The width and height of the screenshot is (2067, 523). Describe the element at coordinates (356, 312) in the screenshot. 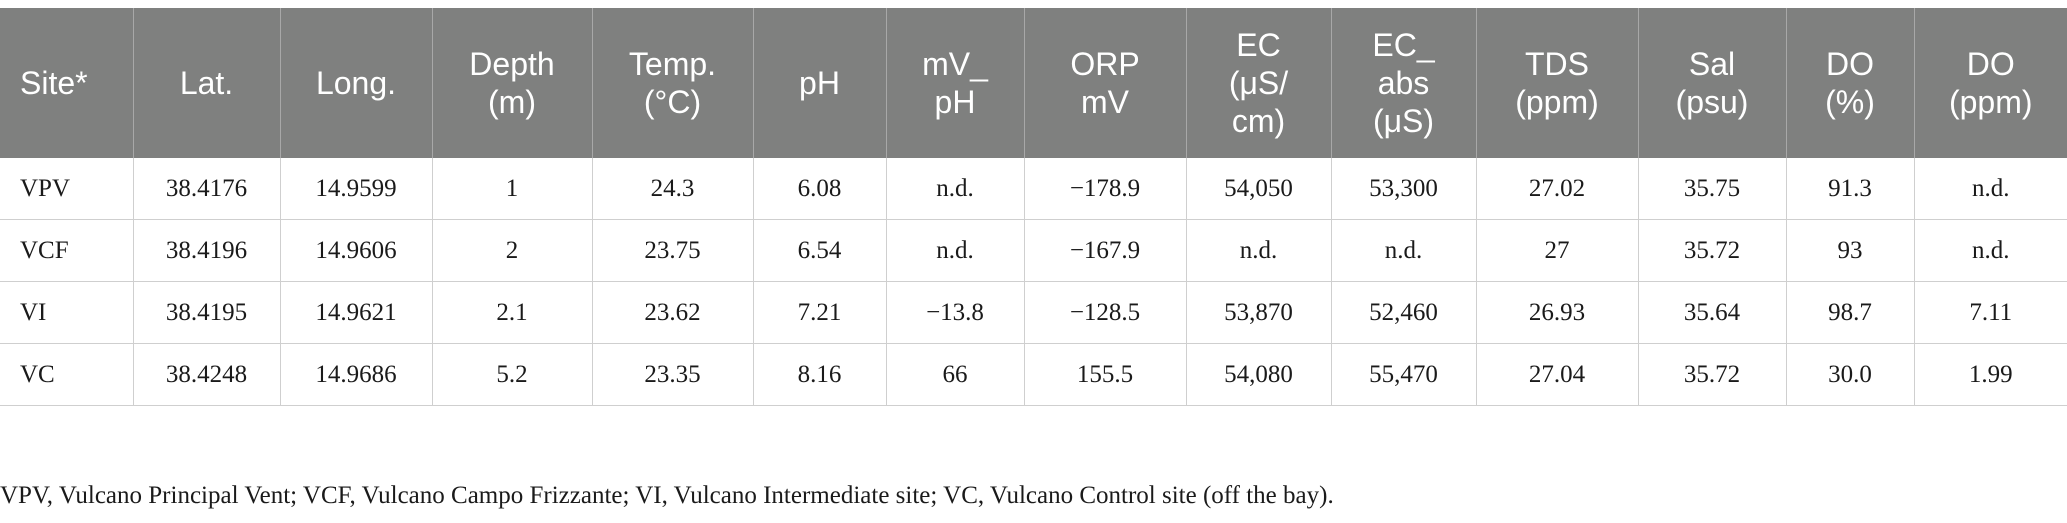

I see `table-cell: 14.9621` at that location.